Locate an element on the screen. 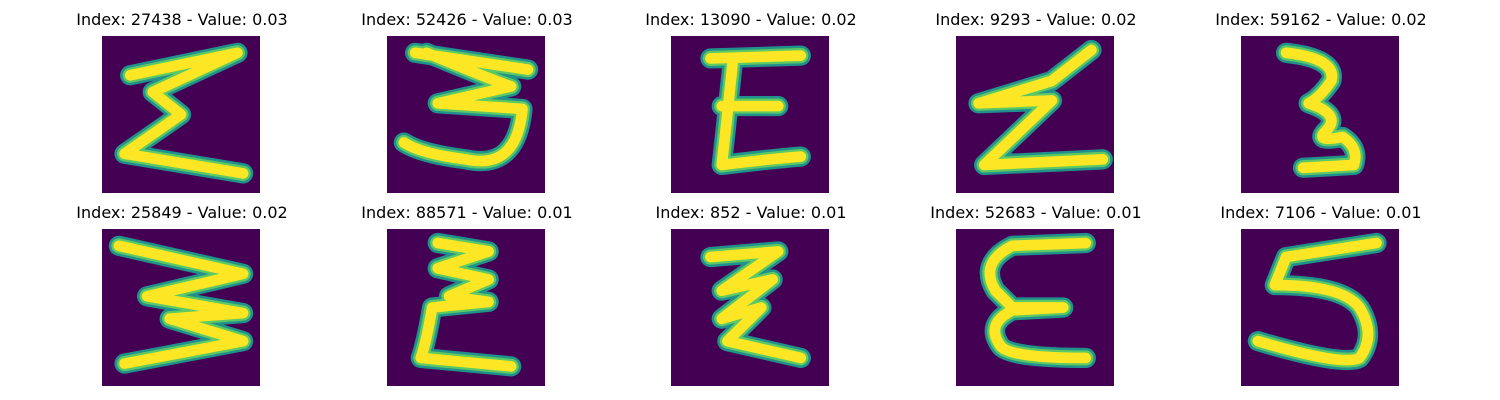 The width and height of the screenshot is (1500, 400). panel-title: Index: 9293 - Value: 0.02 is located at coordinates (1036, 19).